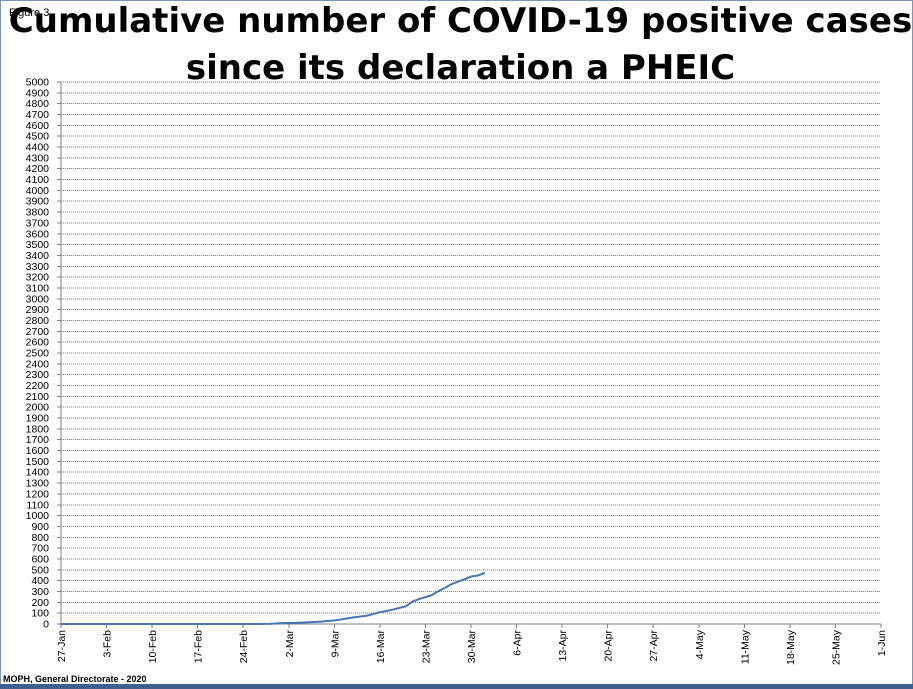 The height and width of the screenshot is (689, 913). I want to click on x-tick-label: 23-Mar, so click(426, 647).